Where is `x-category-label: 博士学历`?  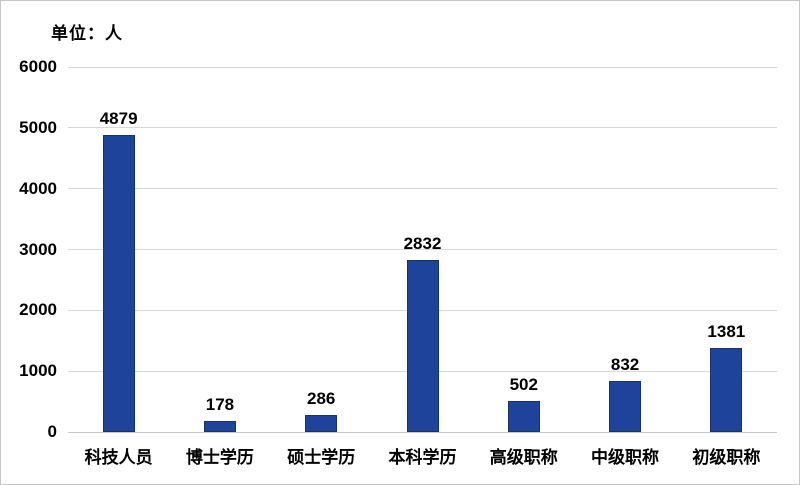
x-category-label: 博士学历 is located at coordinates (219, 457).